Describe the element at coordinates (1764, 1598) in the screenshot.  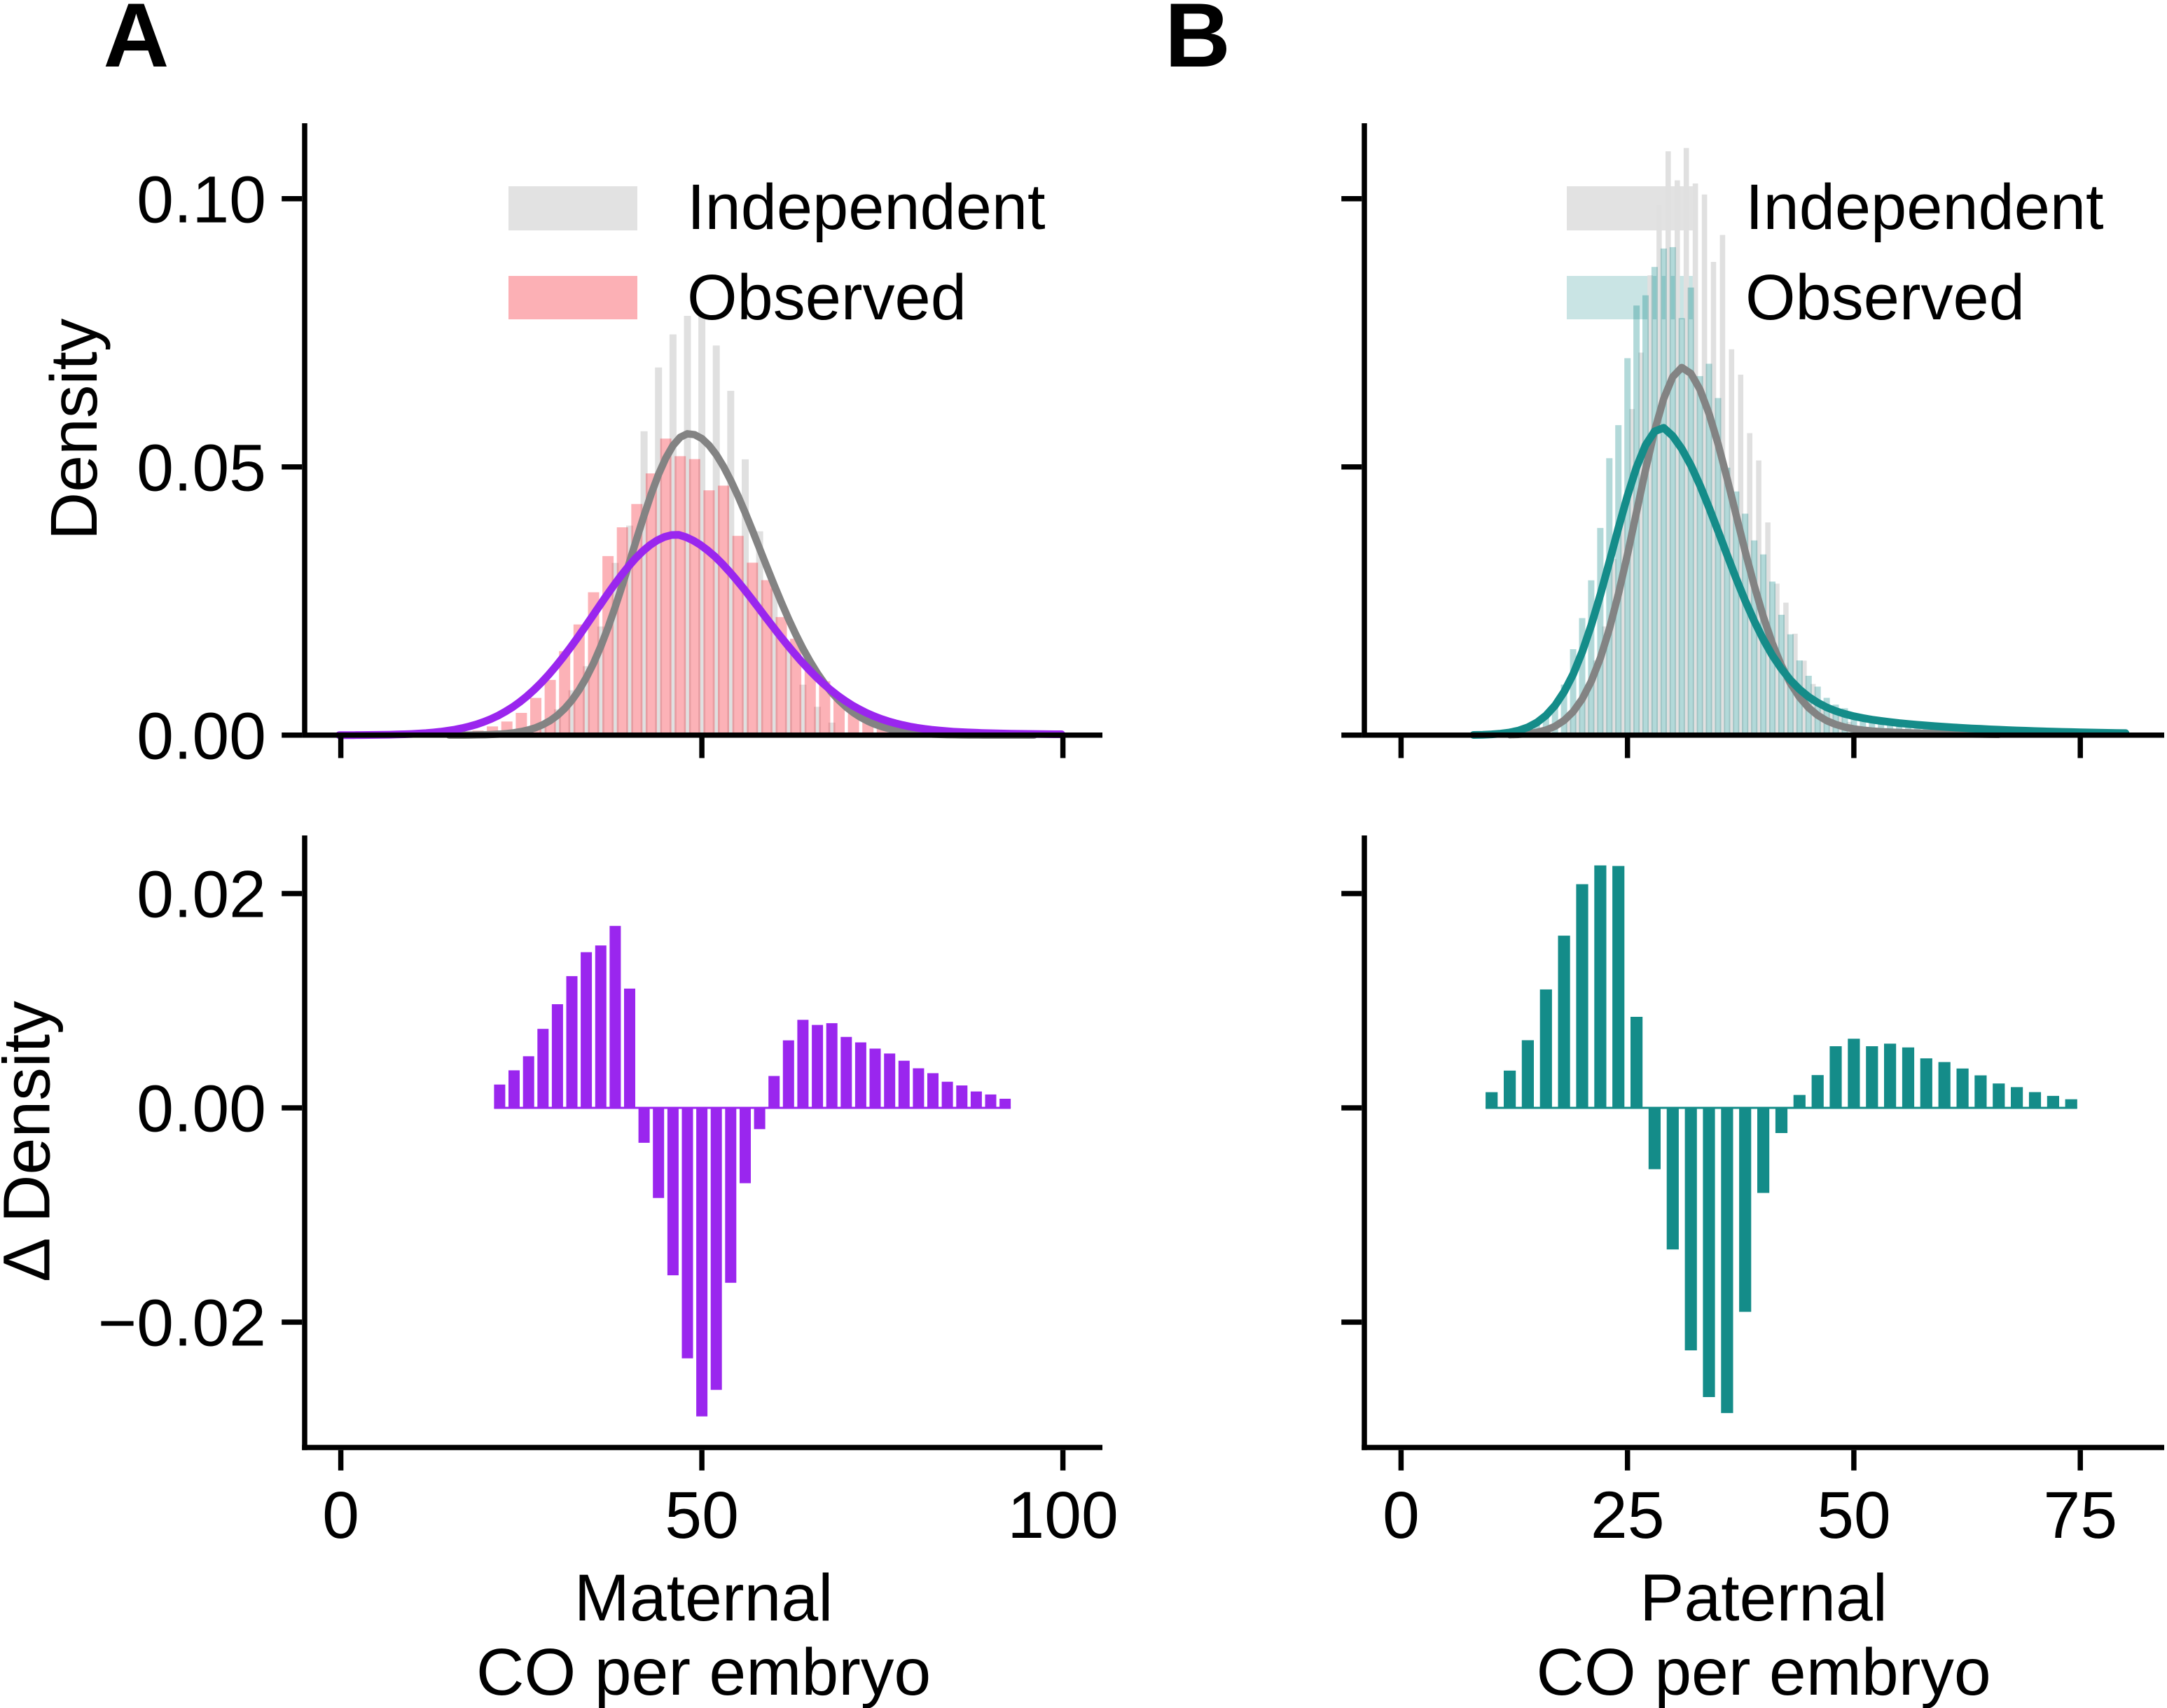
I see `svg-text: Paternal` at that location.